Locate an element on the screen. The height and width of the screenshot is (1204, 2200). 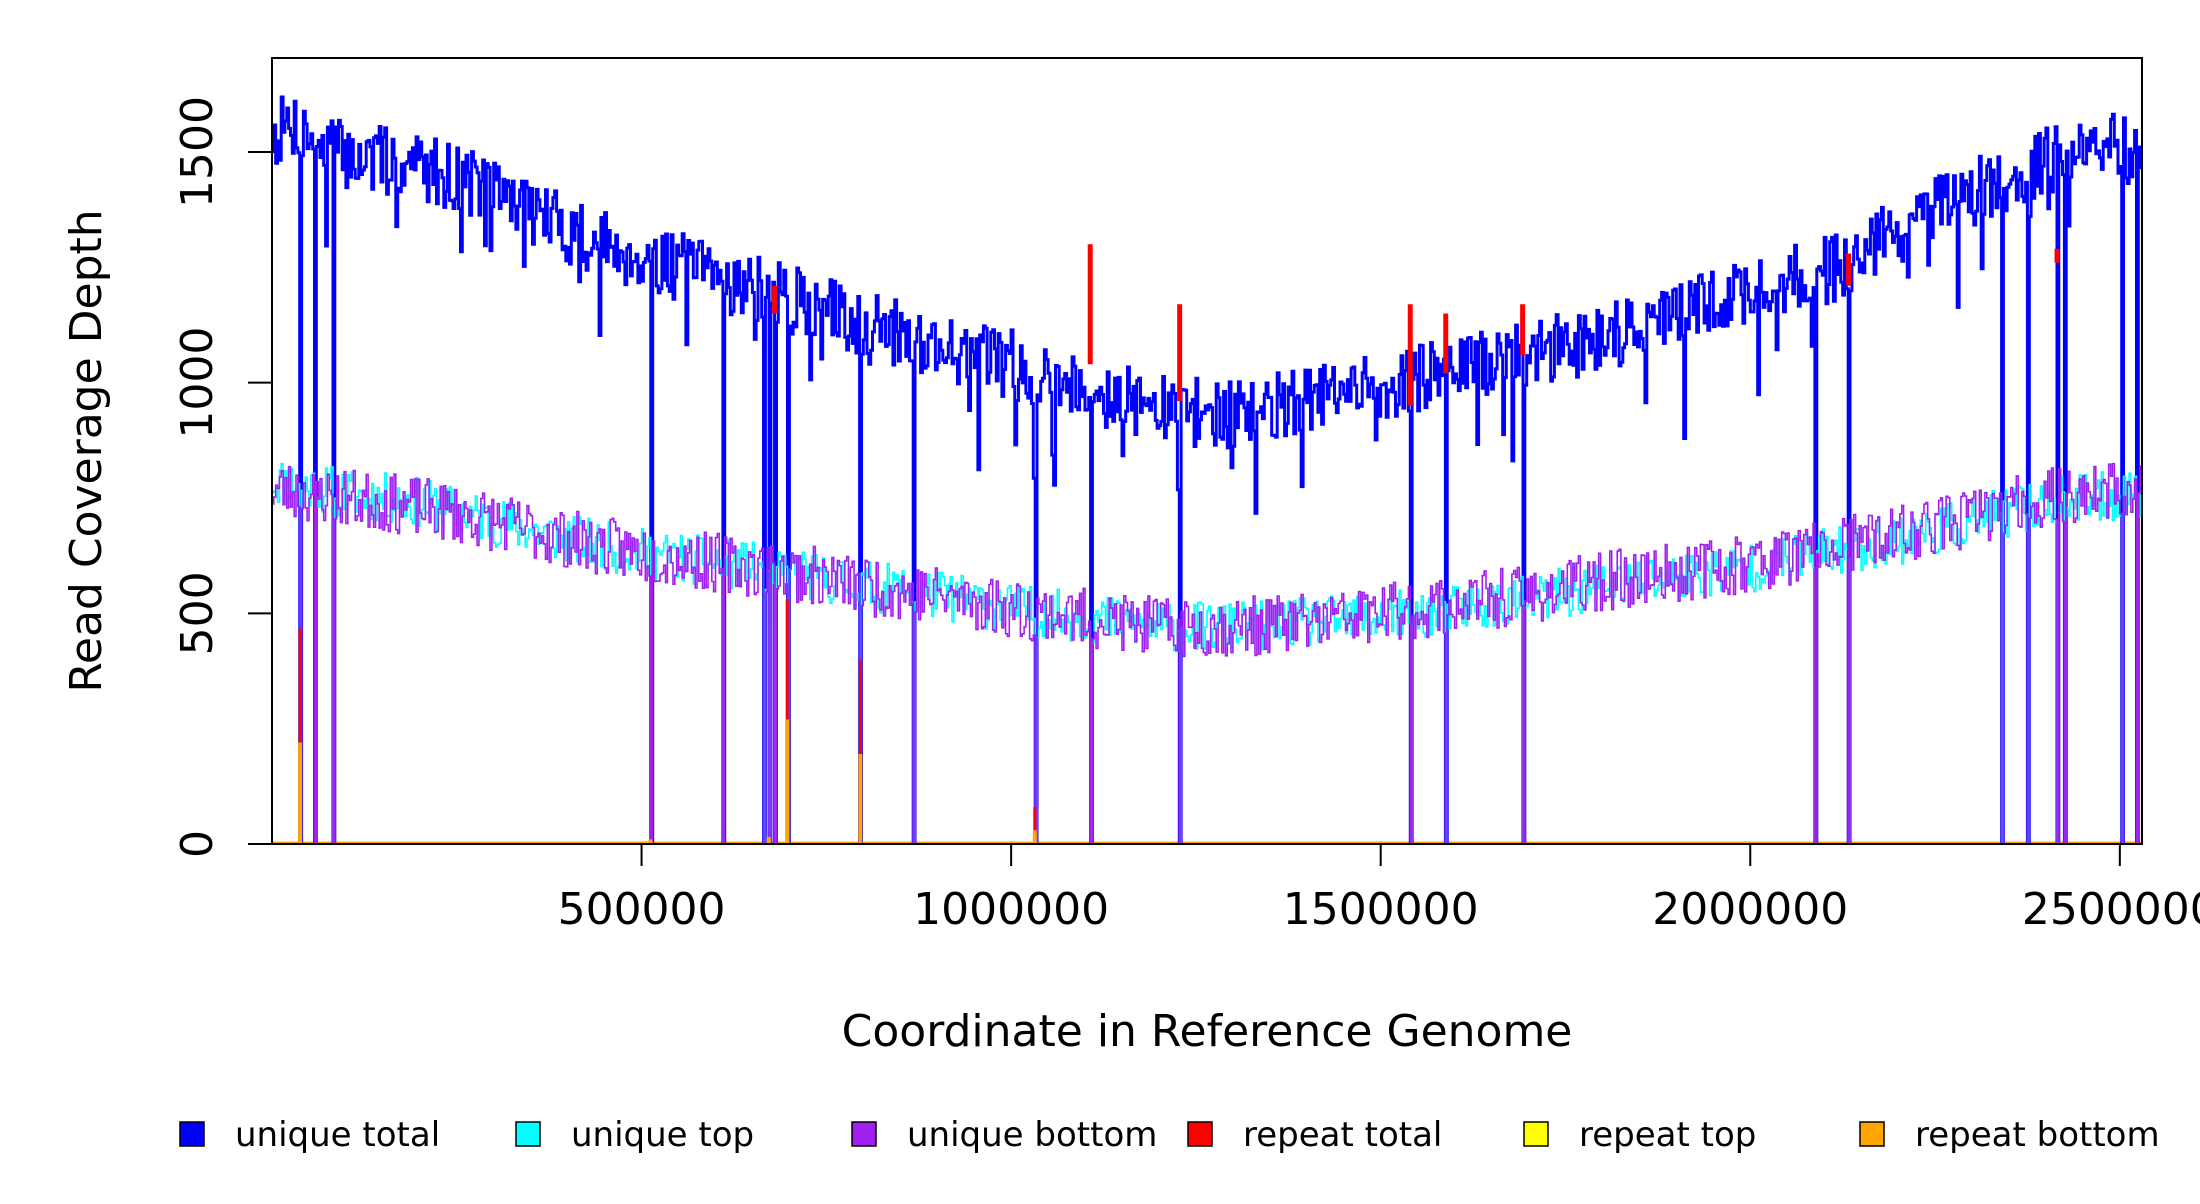
legend-label-unique-top: unique top is located at coordinates (662, 1135).